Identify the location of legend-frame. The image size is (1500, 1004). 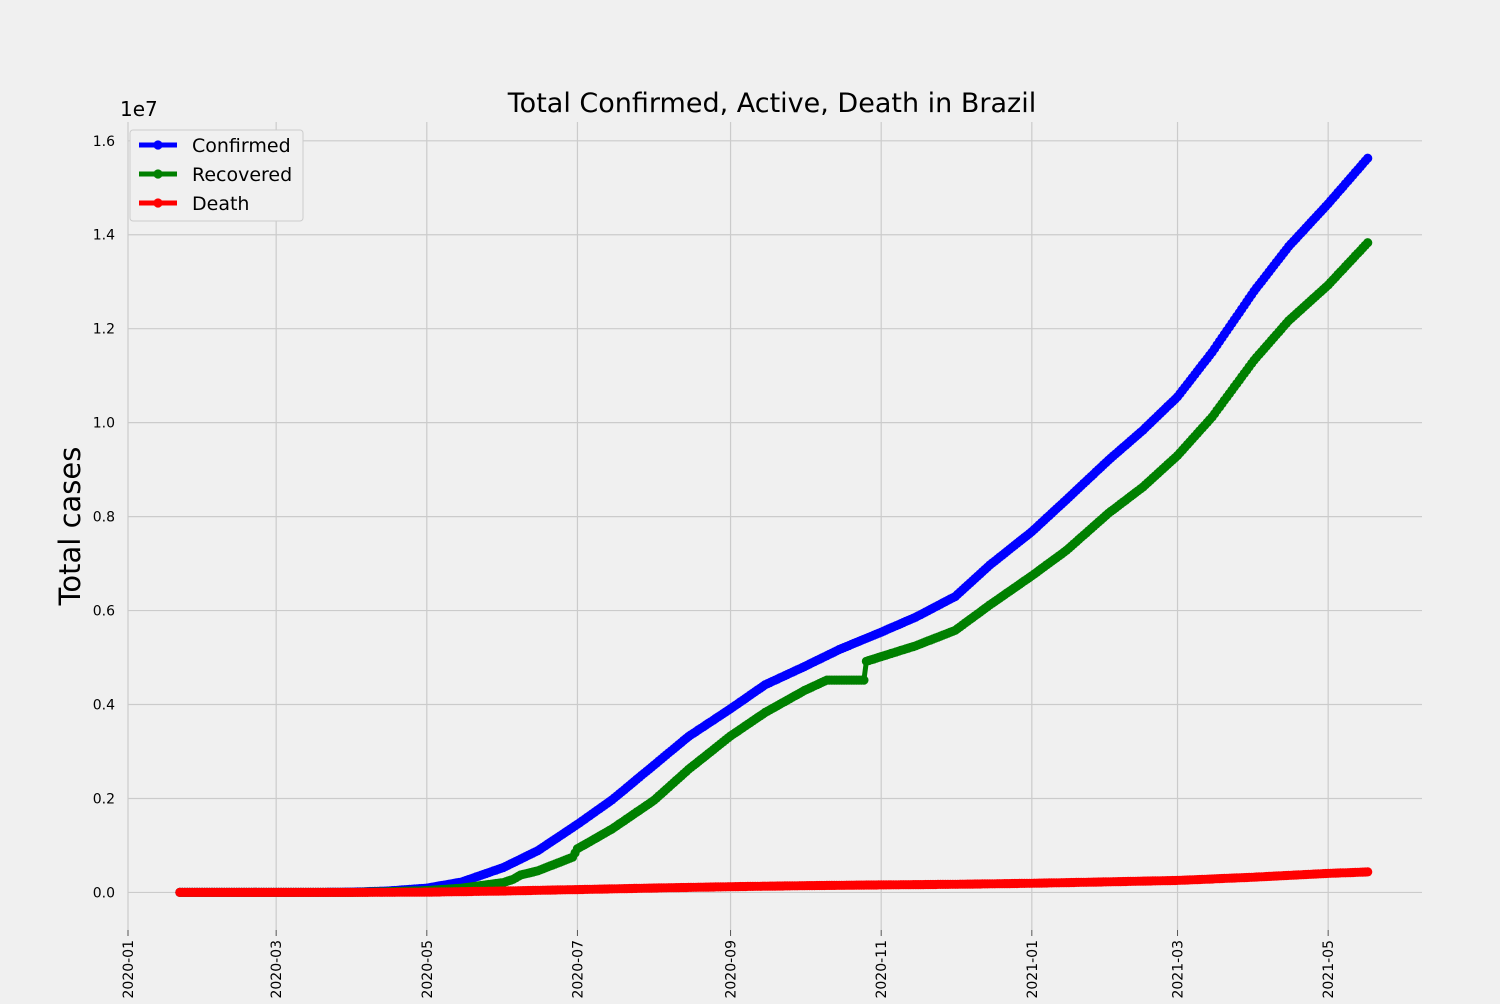
(216, 175).